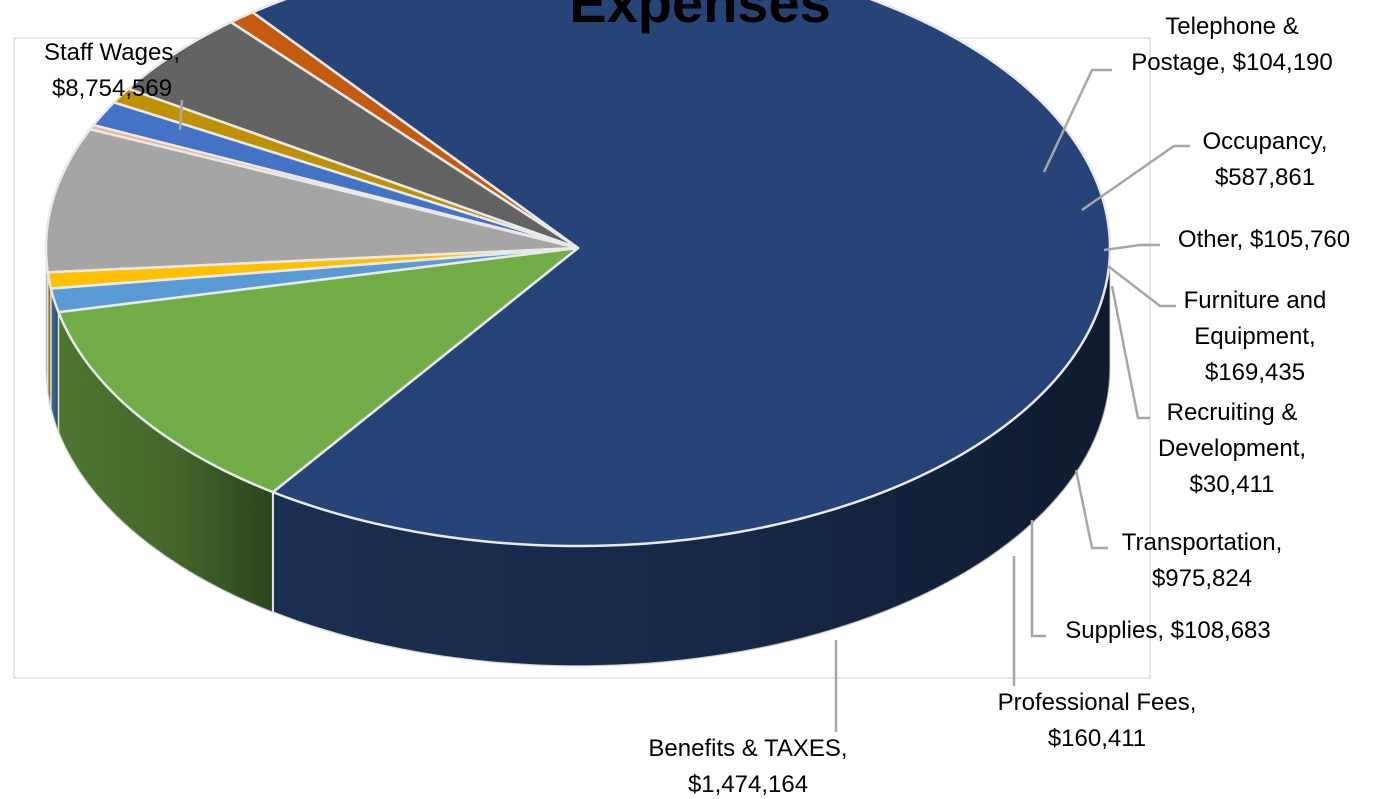  What do you see at coordinates (1255, 300) in the screenshot?
I see `data-label-furniture-and-equipment-line-1: Furniture and` at bounding box center [1255, 300].